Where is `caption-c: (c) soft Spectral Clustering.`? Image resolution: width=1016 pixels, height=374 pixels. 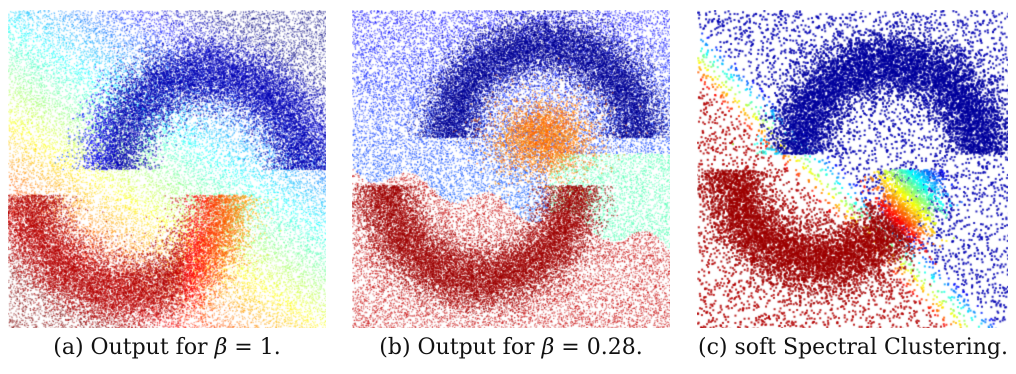 caption-c: (c) soft Spectral Clustering. is located at coordinates (853, 347).